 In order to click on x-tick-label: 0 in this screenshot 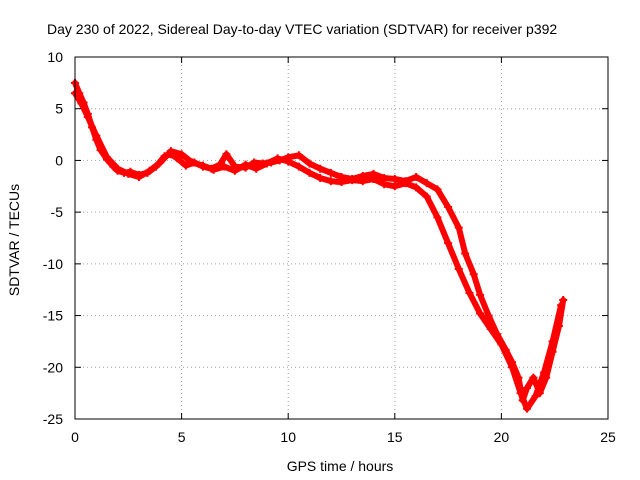, I will do `click(75, 437)`.